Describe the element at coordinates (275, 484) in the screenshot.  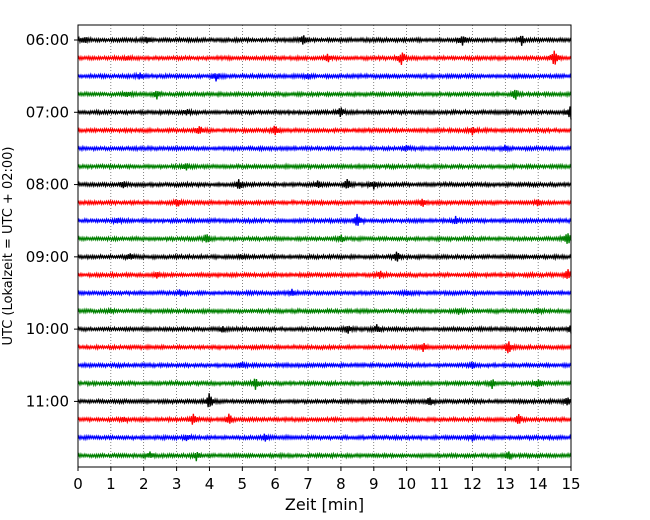
I see `x-tick-label: 6` at that location.